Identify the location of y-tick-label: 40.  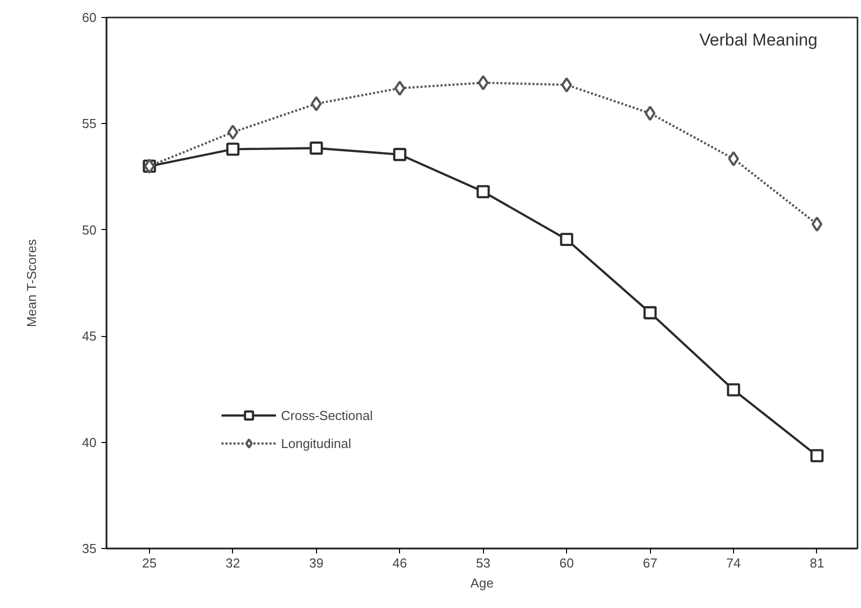
(89, 442).